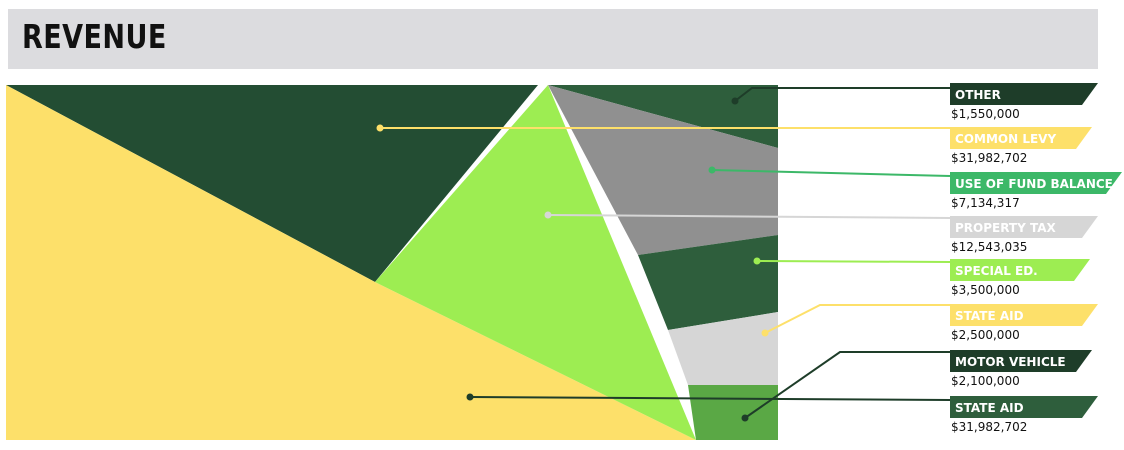 This screenshot has height=450, width=1124. Describe the element at coordinates (1006, 228) in the screenshot. I see `legend-name: PROPERTY TAX` at that location.